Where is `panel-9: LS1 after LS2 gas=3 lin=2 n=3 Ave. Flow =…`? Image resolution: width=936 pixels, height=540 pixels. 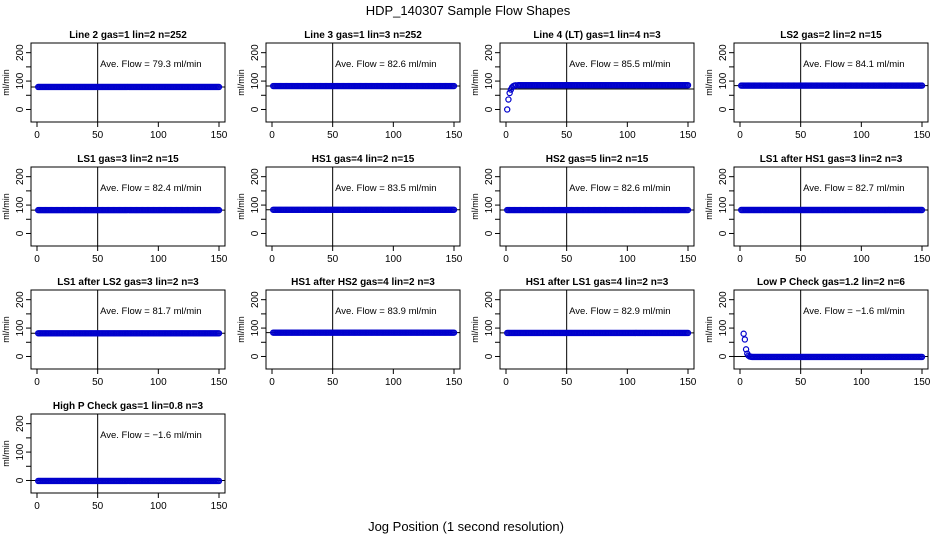 panel-9: LS1 after LS2 gas=3 lin=2 n=3 Ave. Flow =… is located at coordinates (114, 332).